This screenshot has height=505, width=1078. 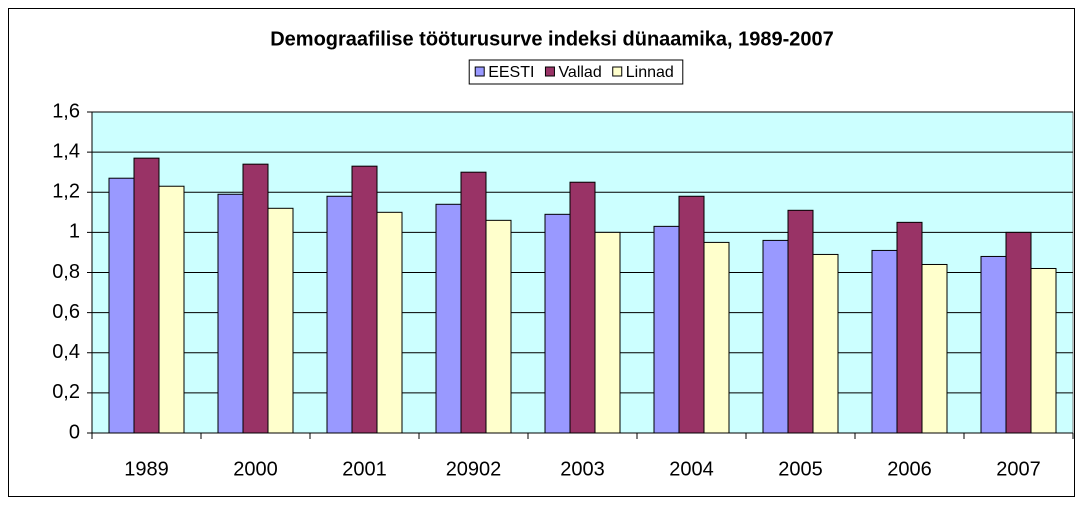 I want to click on y-tick-label: 1,6, so click(x=66, y=111).